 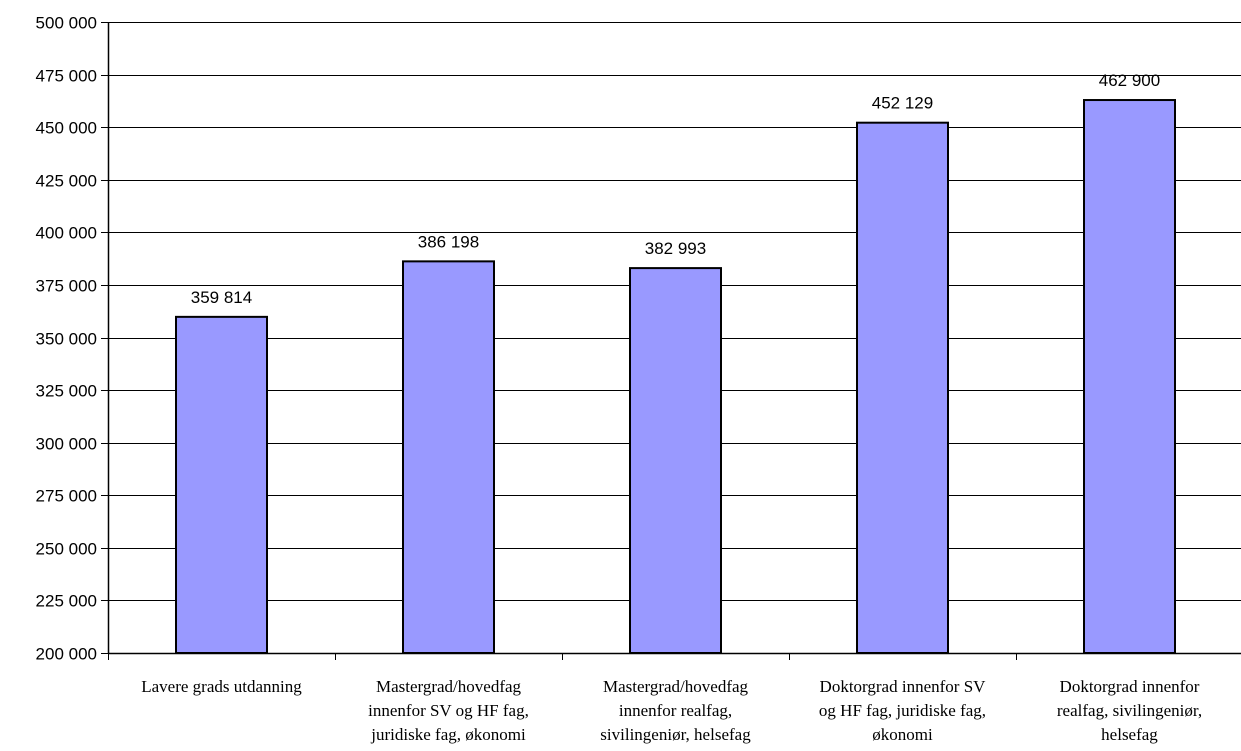 I want to click on data-label: 452 129, so click(x=902, y=103).